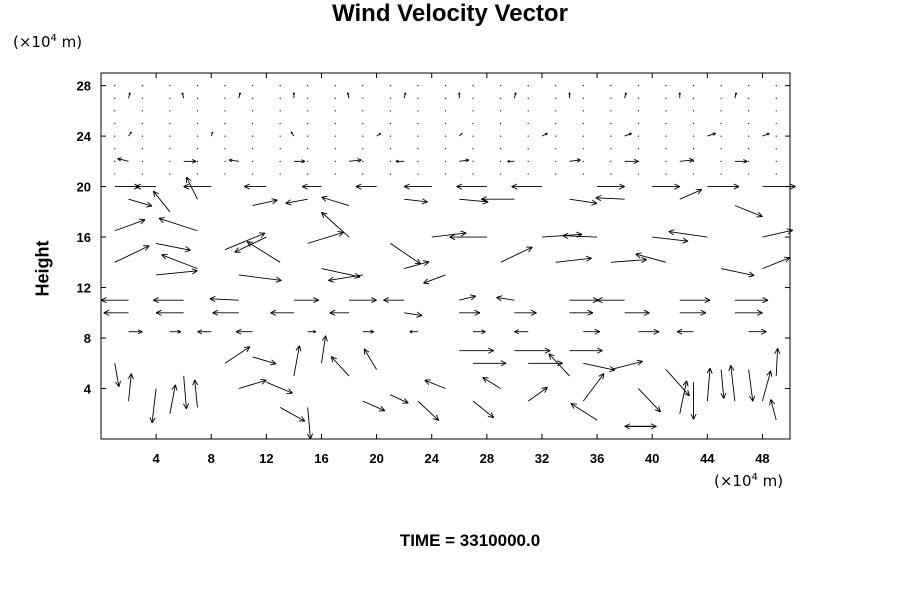  Describe the element at coordinates (707, 458) in the screenshot. I see `x-tick-label: 44` at that location.